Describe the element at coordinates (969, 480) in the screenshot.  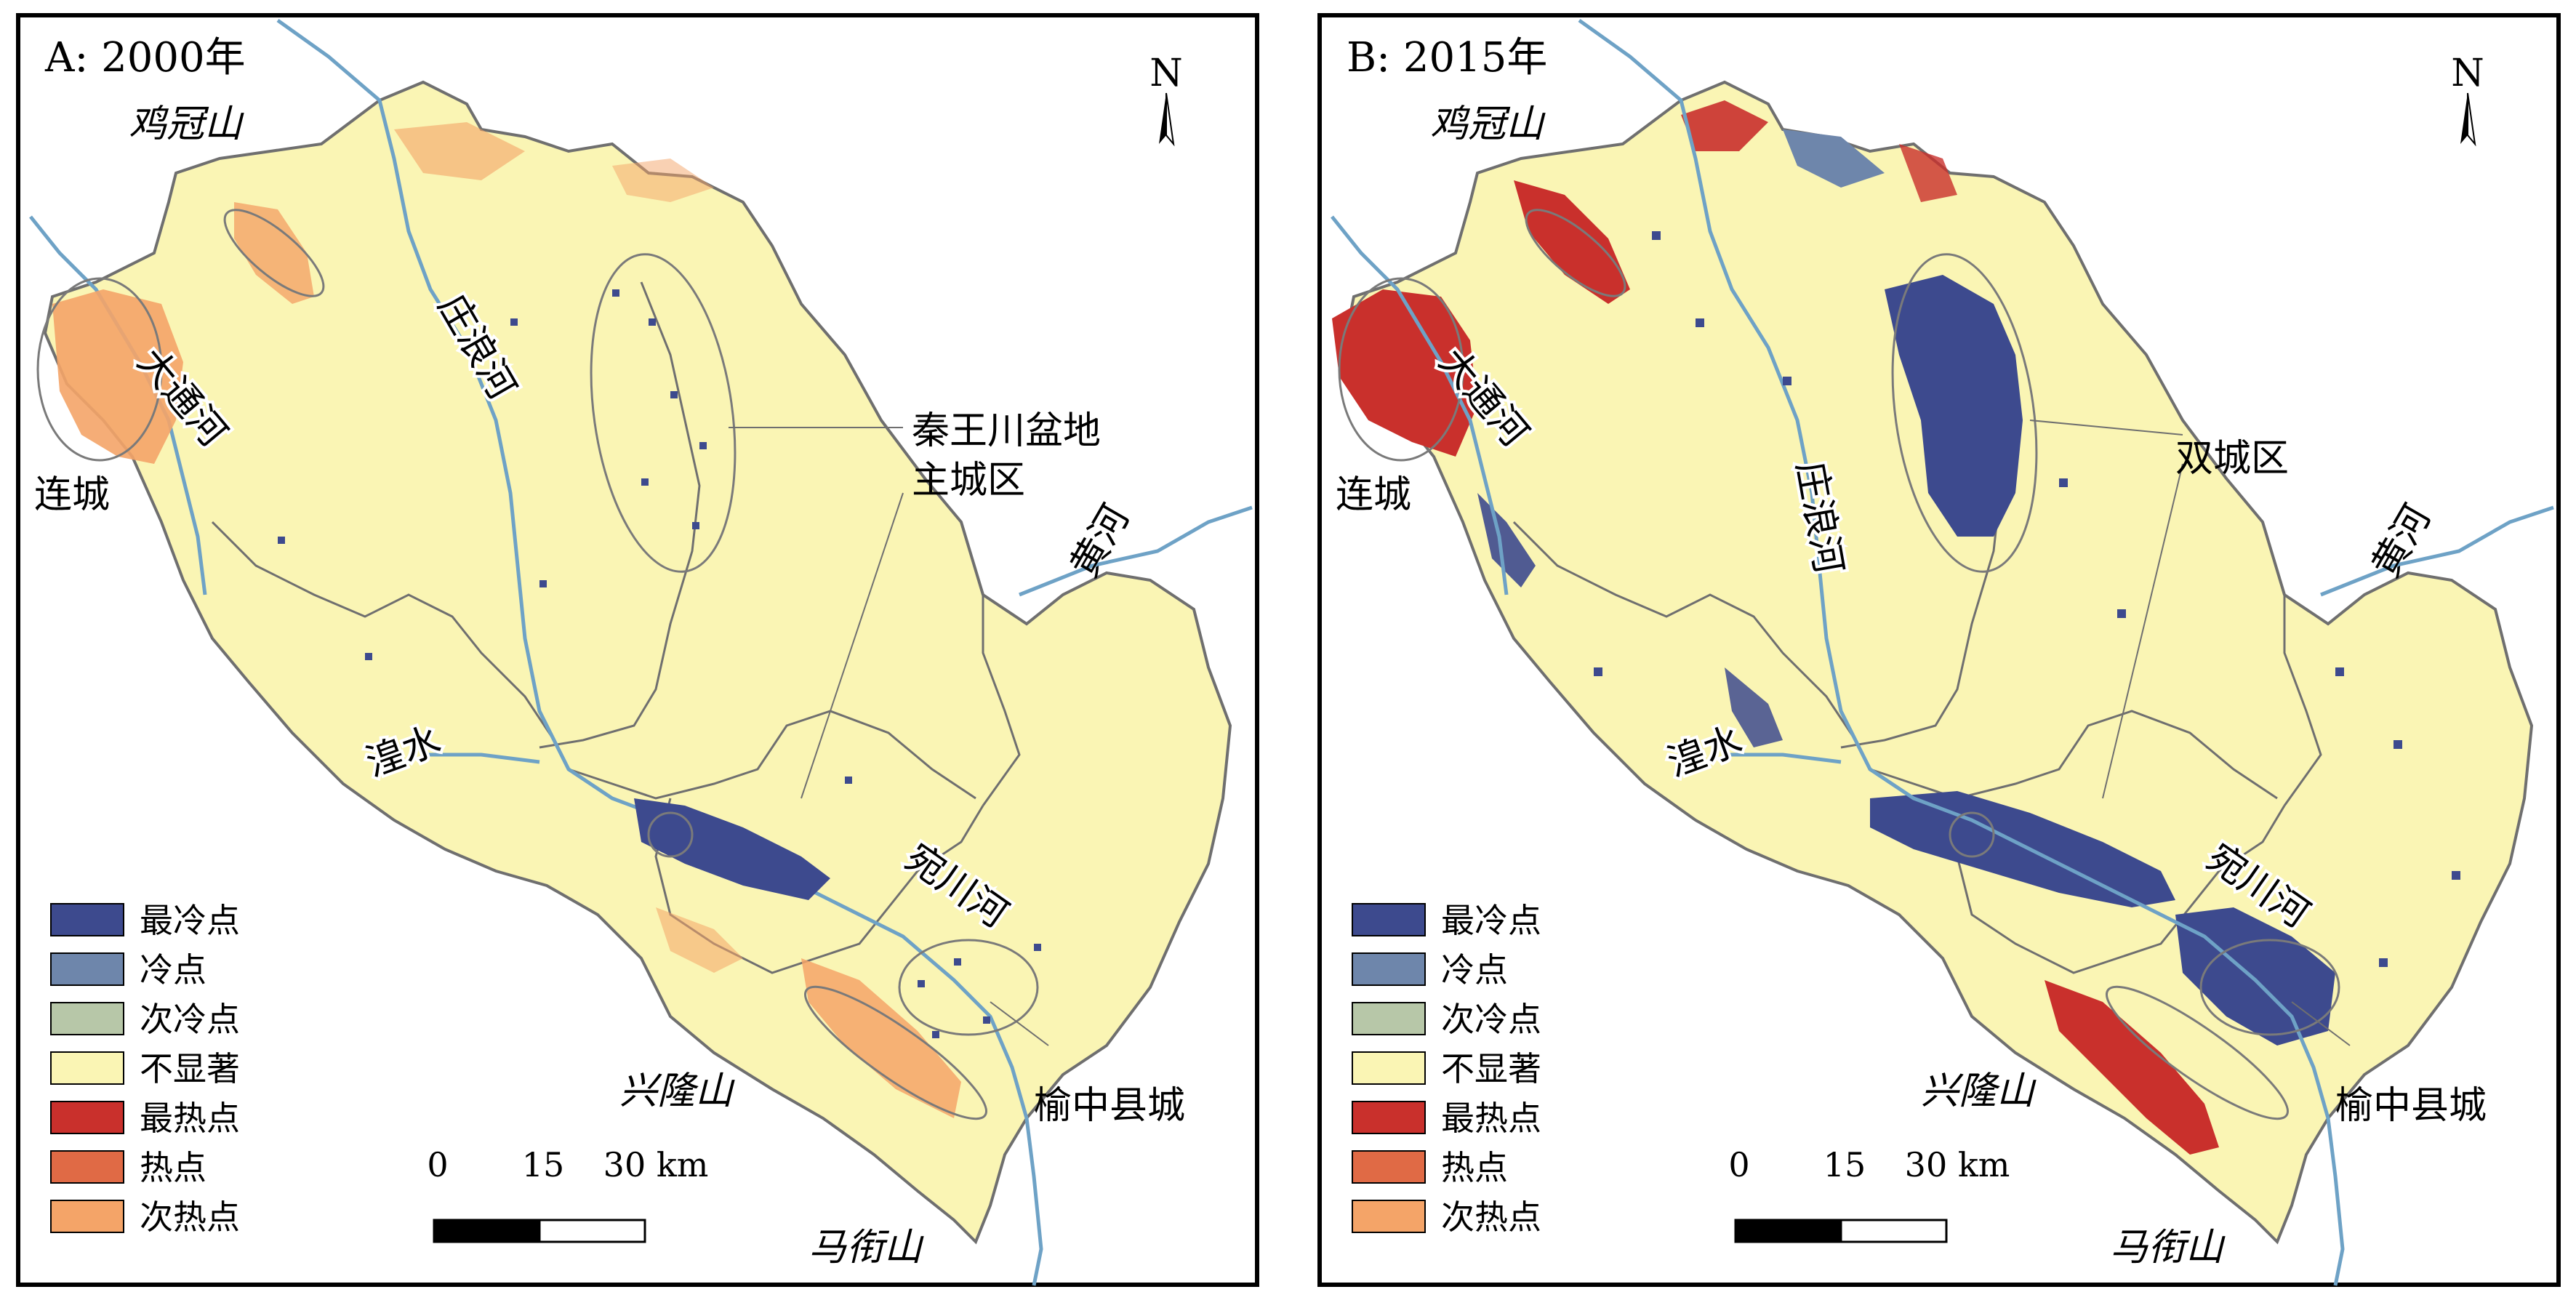
I see `label-center-callout-2: 主城区` at that location.